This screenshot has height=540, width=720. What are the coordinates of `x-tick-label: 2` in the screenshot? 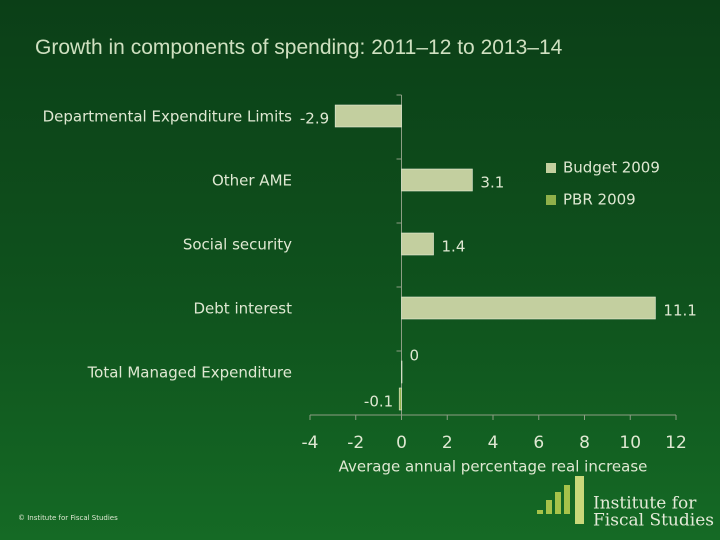 It's located at (447, 443).